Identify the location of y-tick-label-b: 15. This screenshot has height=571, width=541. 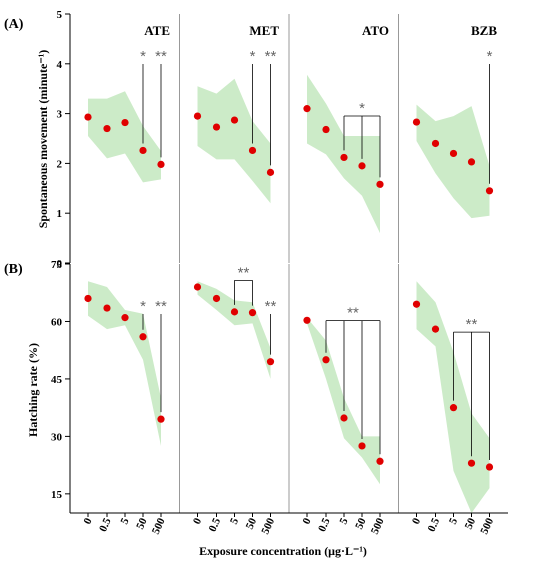
(57, 495).